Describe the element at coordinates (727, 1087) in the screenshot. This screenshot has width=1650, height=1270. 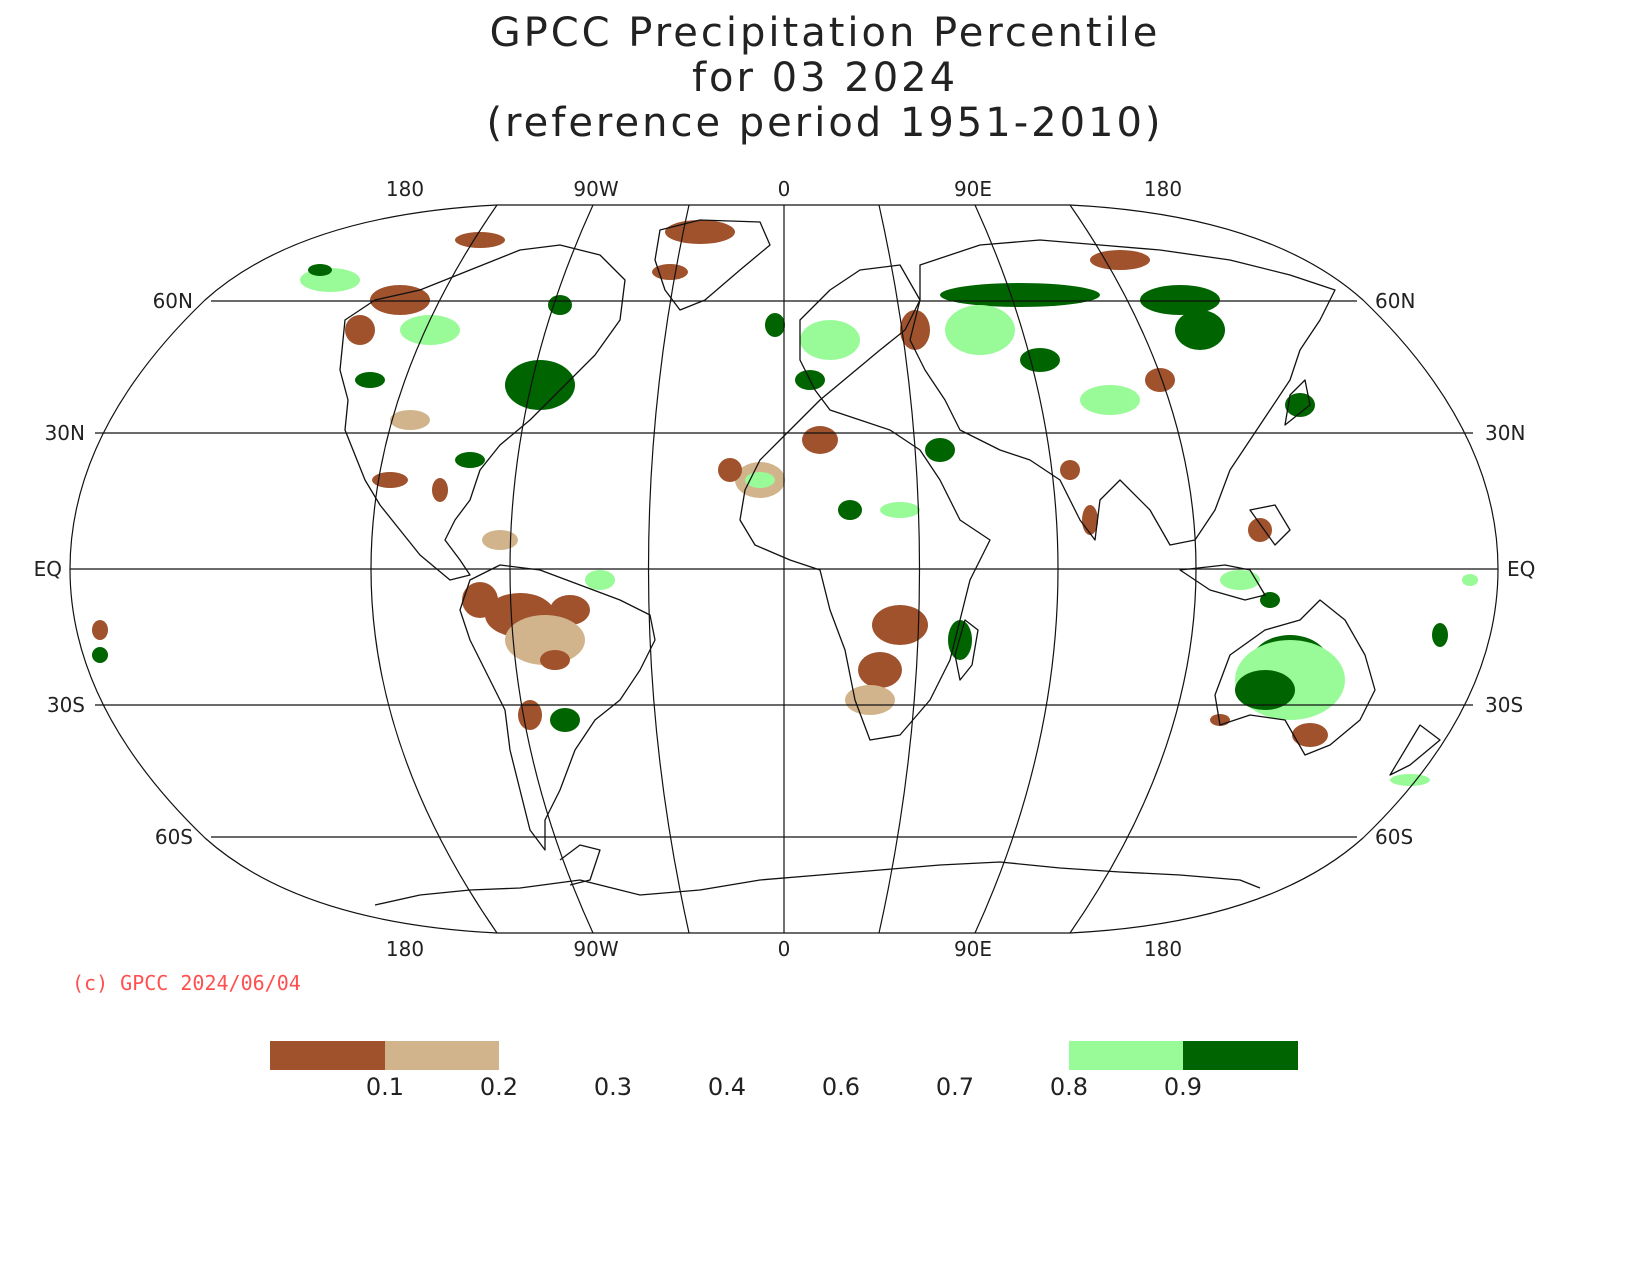
I see `legend-tick: 0.4` at that location.